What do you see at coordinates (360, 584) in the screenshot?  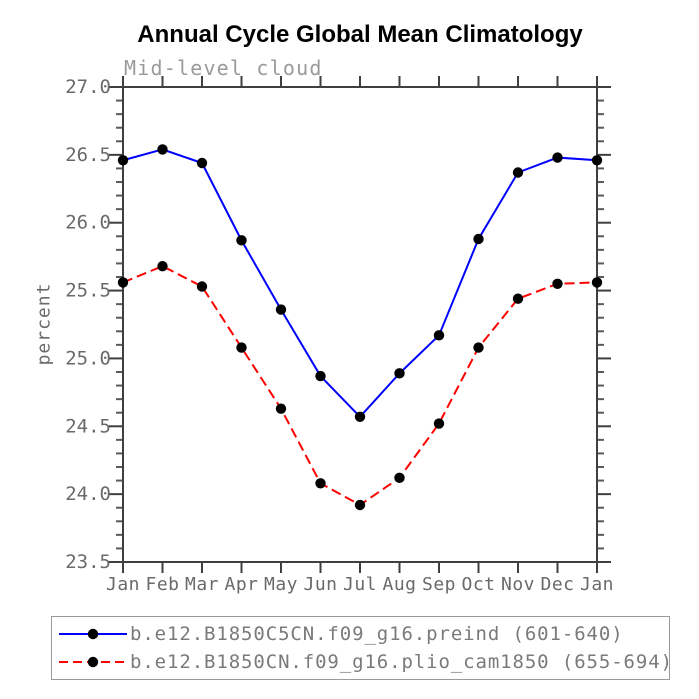 I see `x-tick-label: Jul` at bounding box center [360, 584].